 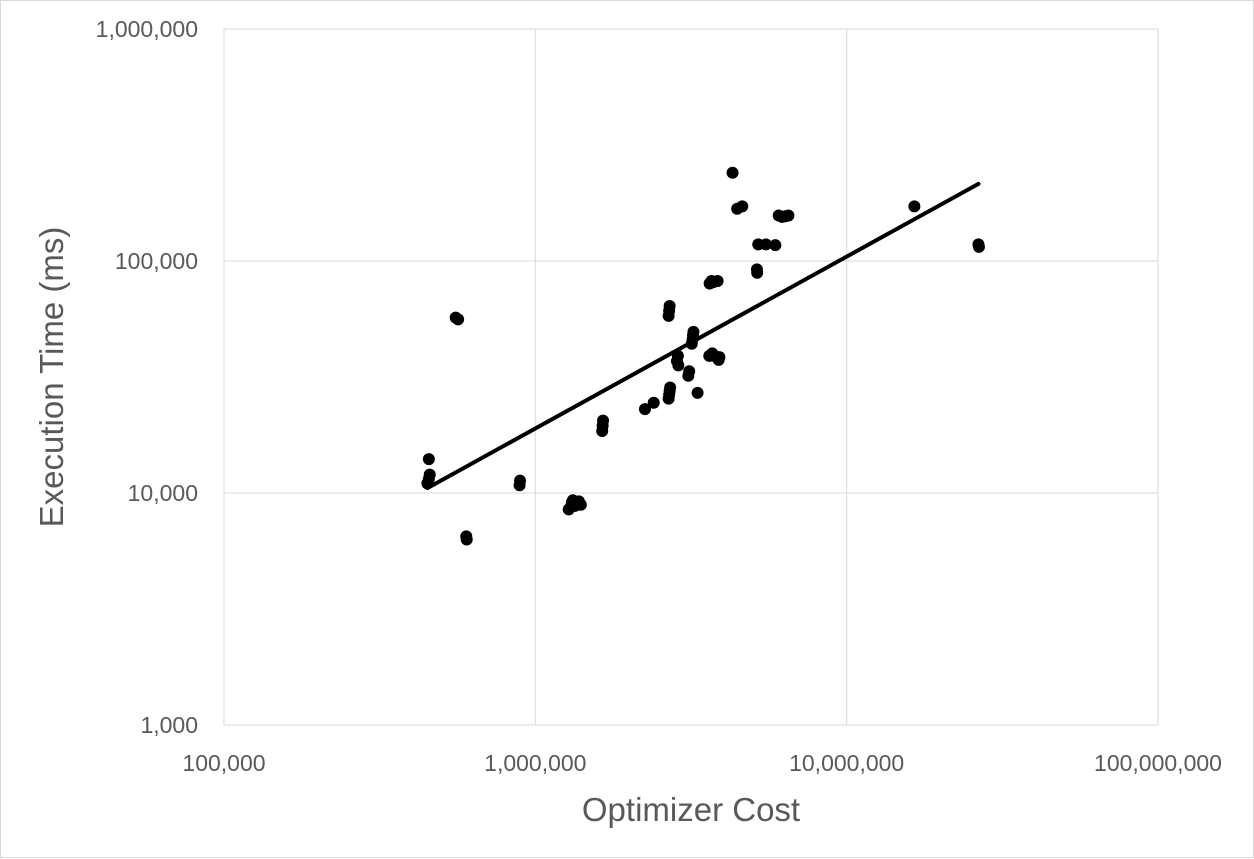 I want to click on x-tick-label: 1,000,000, so click(x=535, y=763).